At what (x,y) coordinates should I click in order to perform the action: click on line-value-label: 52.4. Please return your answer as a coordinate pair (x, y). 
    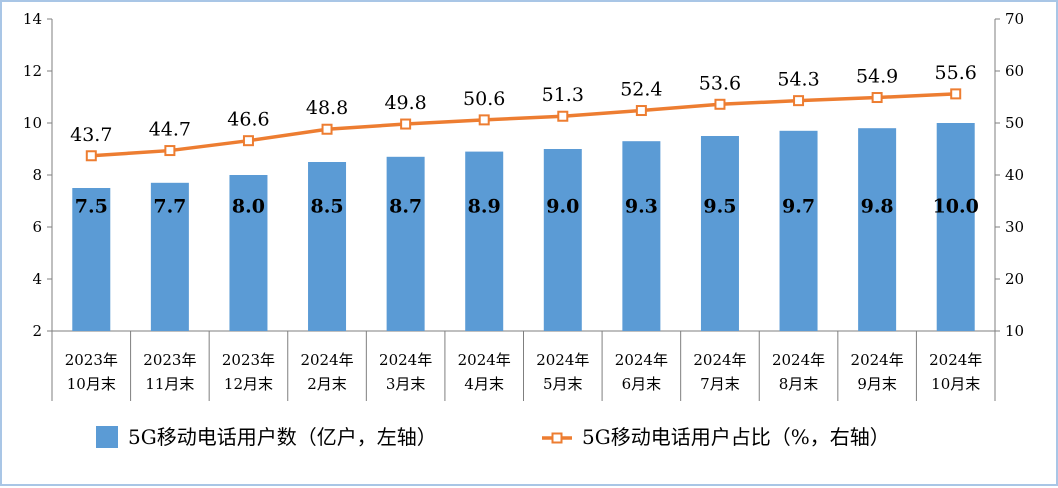
    Looking at the image, I should click on (641, 90).